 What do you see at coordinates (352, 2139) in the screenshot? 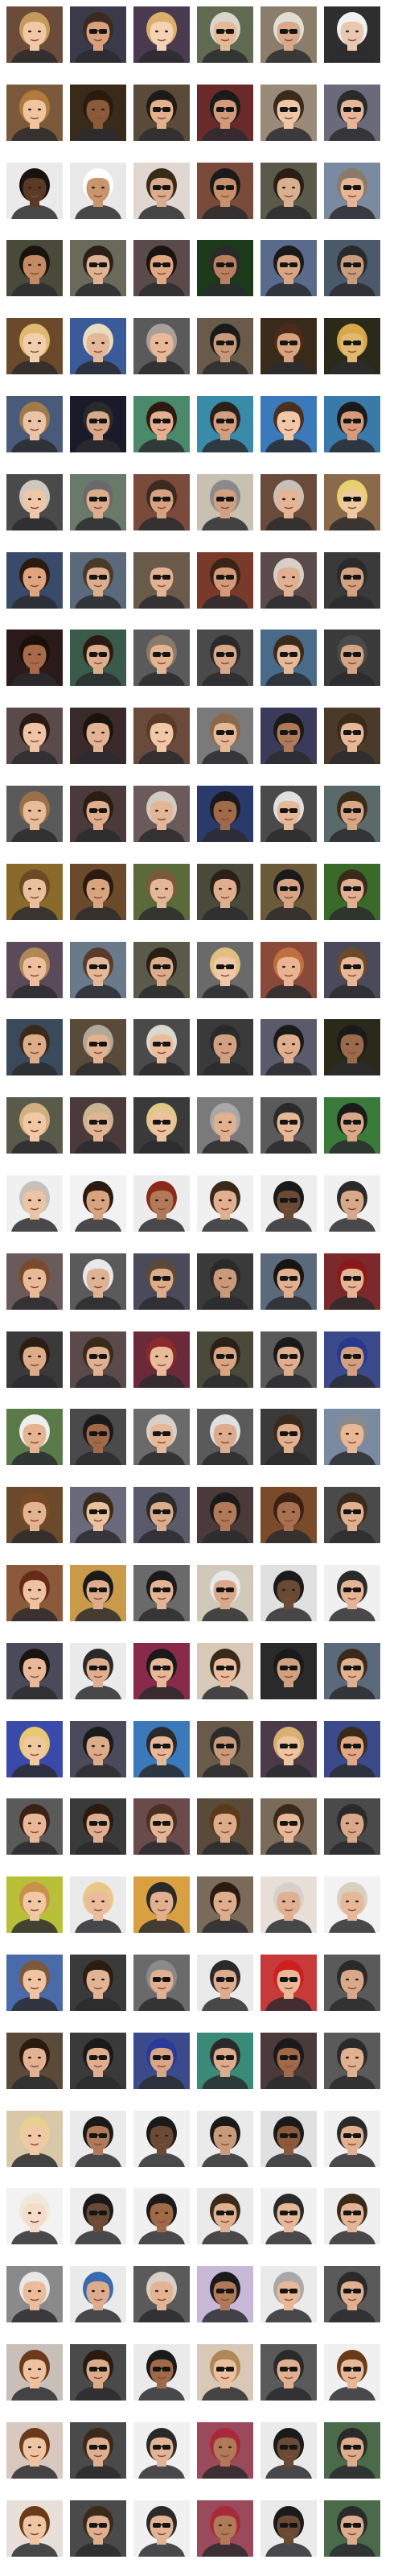
I see `face-thumbnail-r28-c6` at bounding box center [352, 2139].